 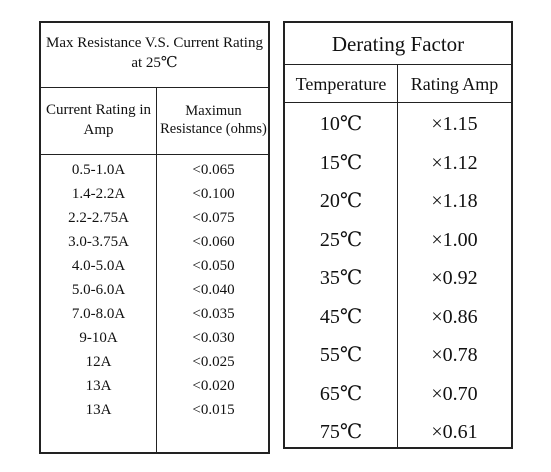 I want to click on temperature-cell: 45℃, so click(x=341, y=316).